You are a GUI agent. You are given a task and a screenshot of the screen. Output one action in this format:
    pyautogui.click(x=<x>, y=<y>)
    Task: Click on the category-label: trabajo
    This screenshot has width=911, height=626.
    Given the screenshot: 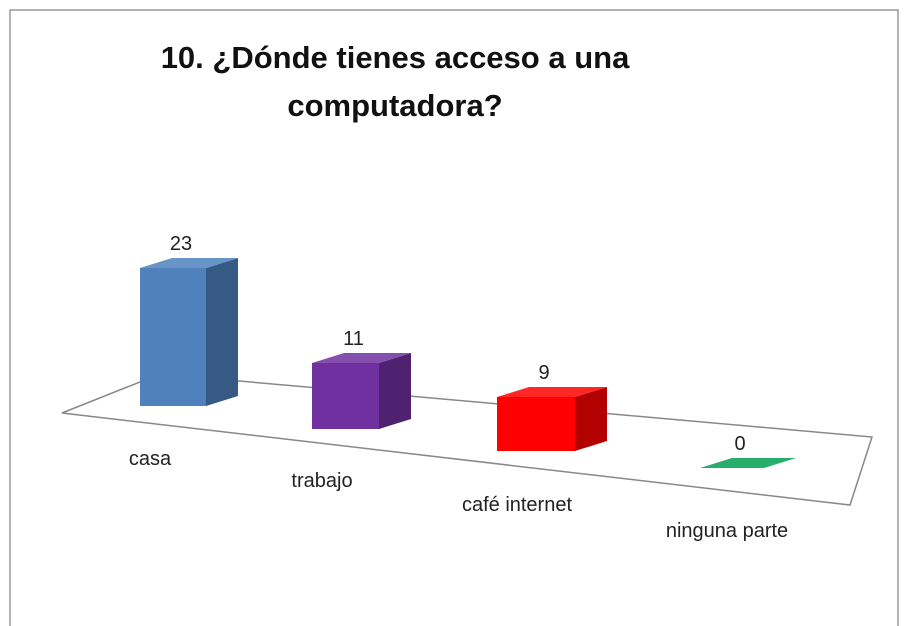 What is the action you would take?
    pyautogui.click(x=321, y=481)
    